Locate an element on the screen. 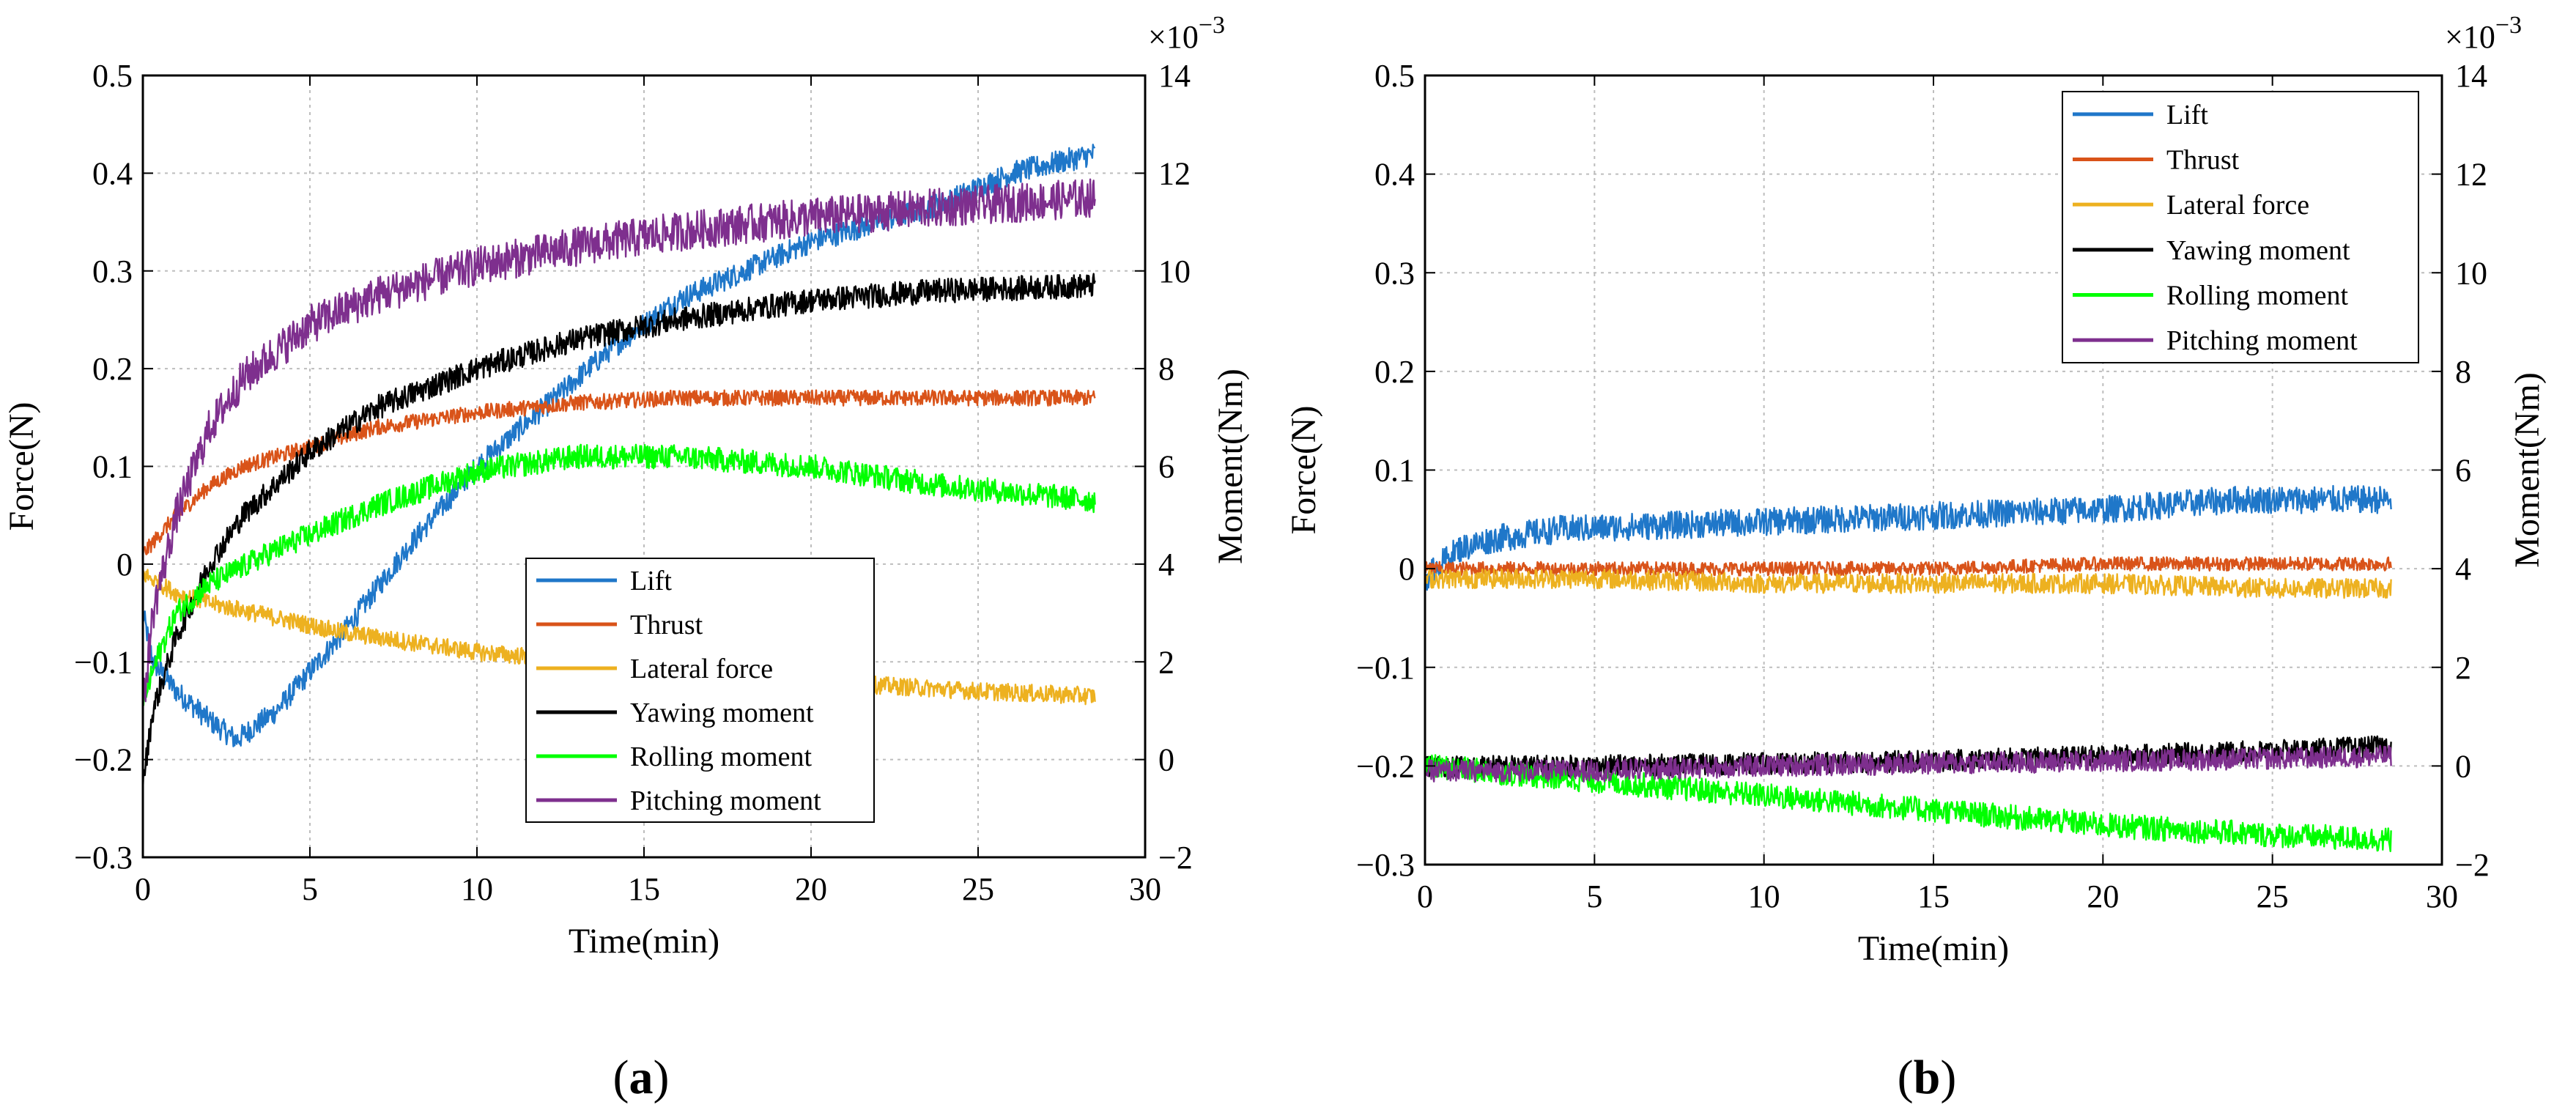 The height and width of the screenshot is (1113, 2576). panel-label-letter: b is located at coordinates (1927, 1077).